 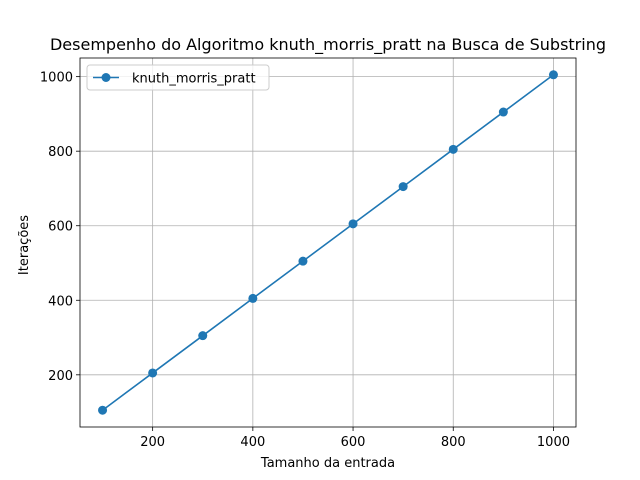 I want to click on y-tick-label: 800, so click(x=60, y=152).